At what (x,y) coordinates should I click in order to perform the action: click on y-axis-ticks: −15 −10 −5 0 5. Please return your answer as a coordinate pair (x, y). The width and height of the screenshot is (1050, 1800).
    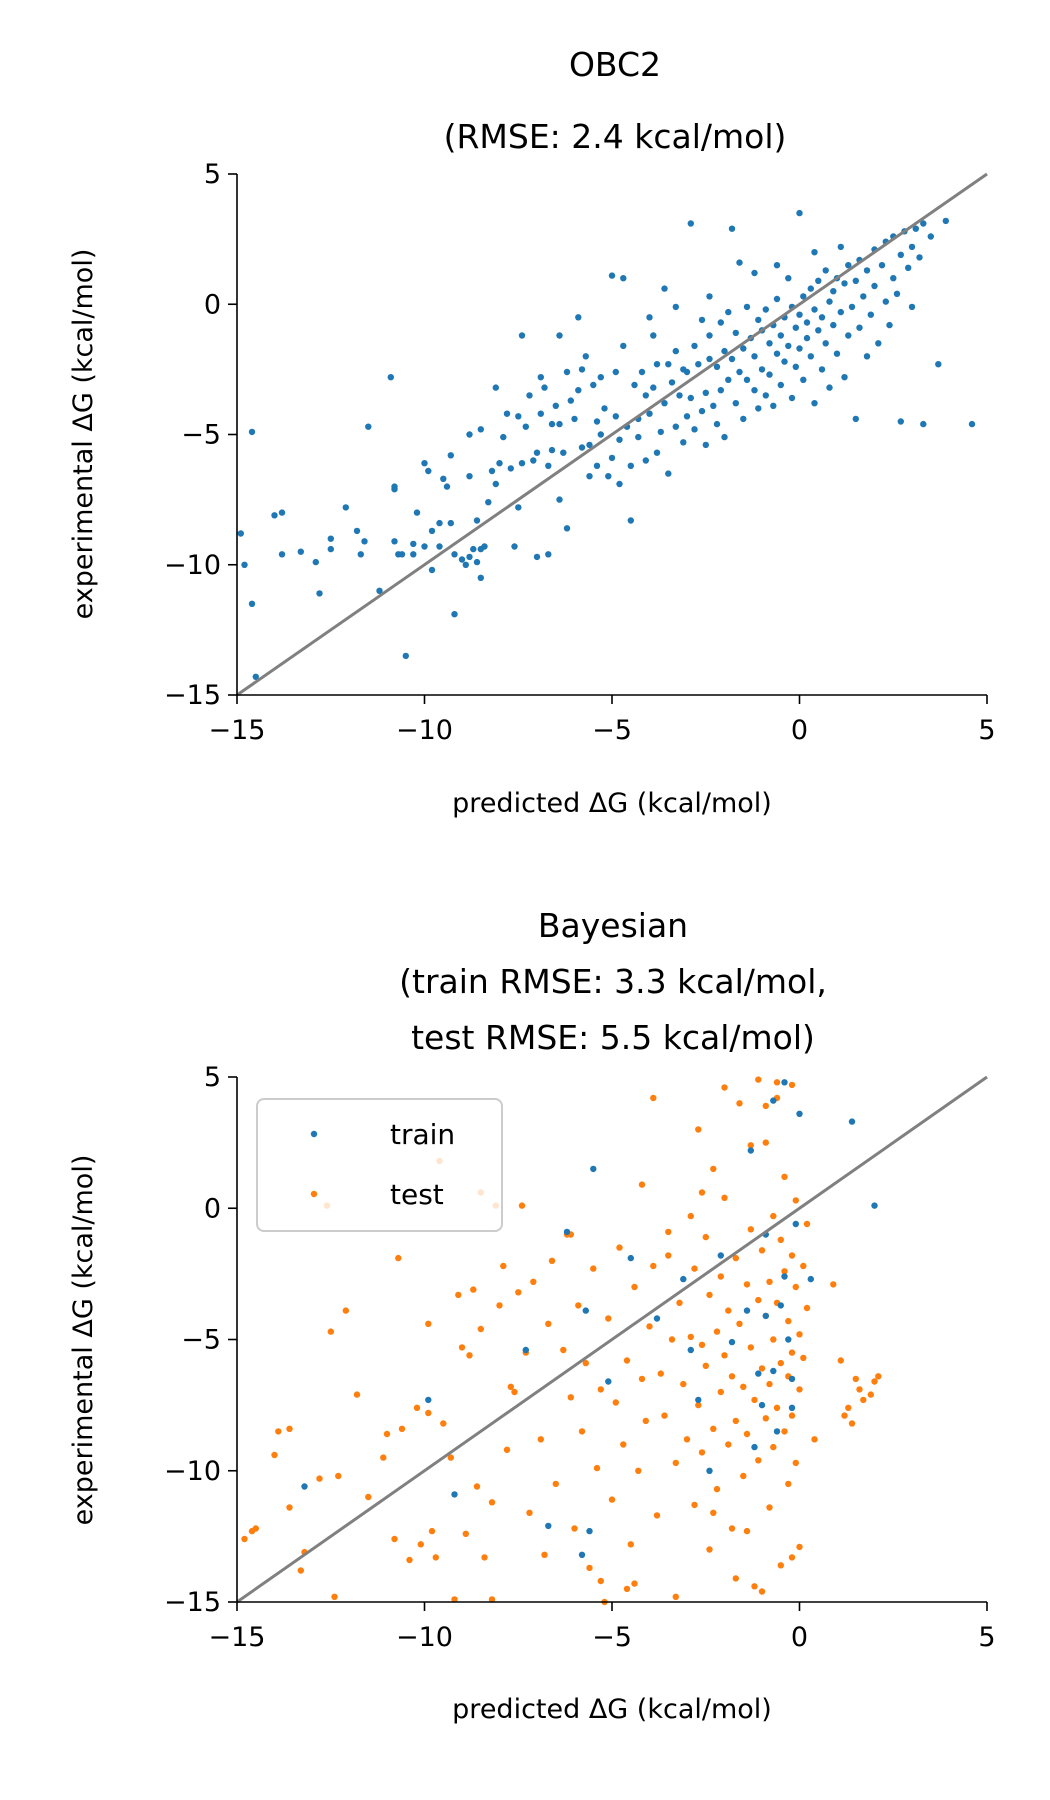
    Looking at the image, I should click on (200, 435).